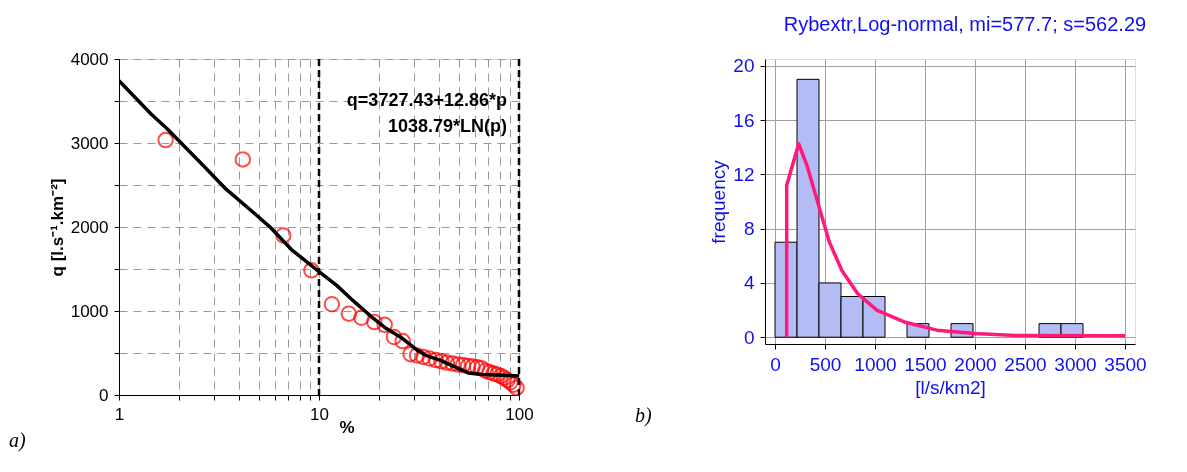  Describe the element at coordinates (825, 364) in the screenshot. I see `x-tick-label: 500` at that location.